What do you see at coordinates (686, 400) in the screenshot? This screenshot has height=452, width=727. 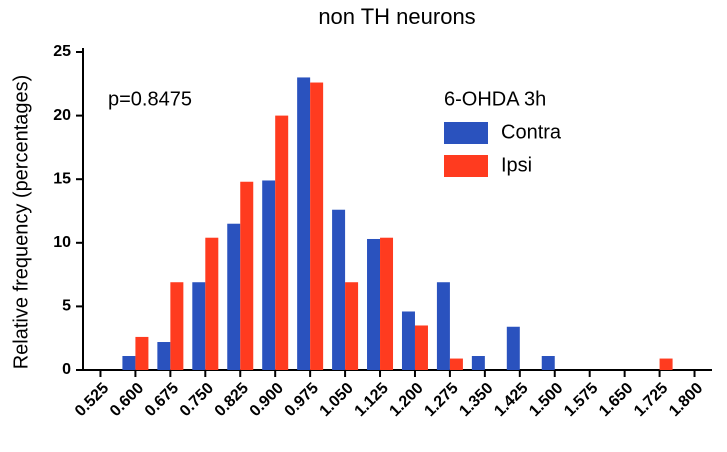 I see `x-tick-label: 1.800` at bounding box center [686, 400].